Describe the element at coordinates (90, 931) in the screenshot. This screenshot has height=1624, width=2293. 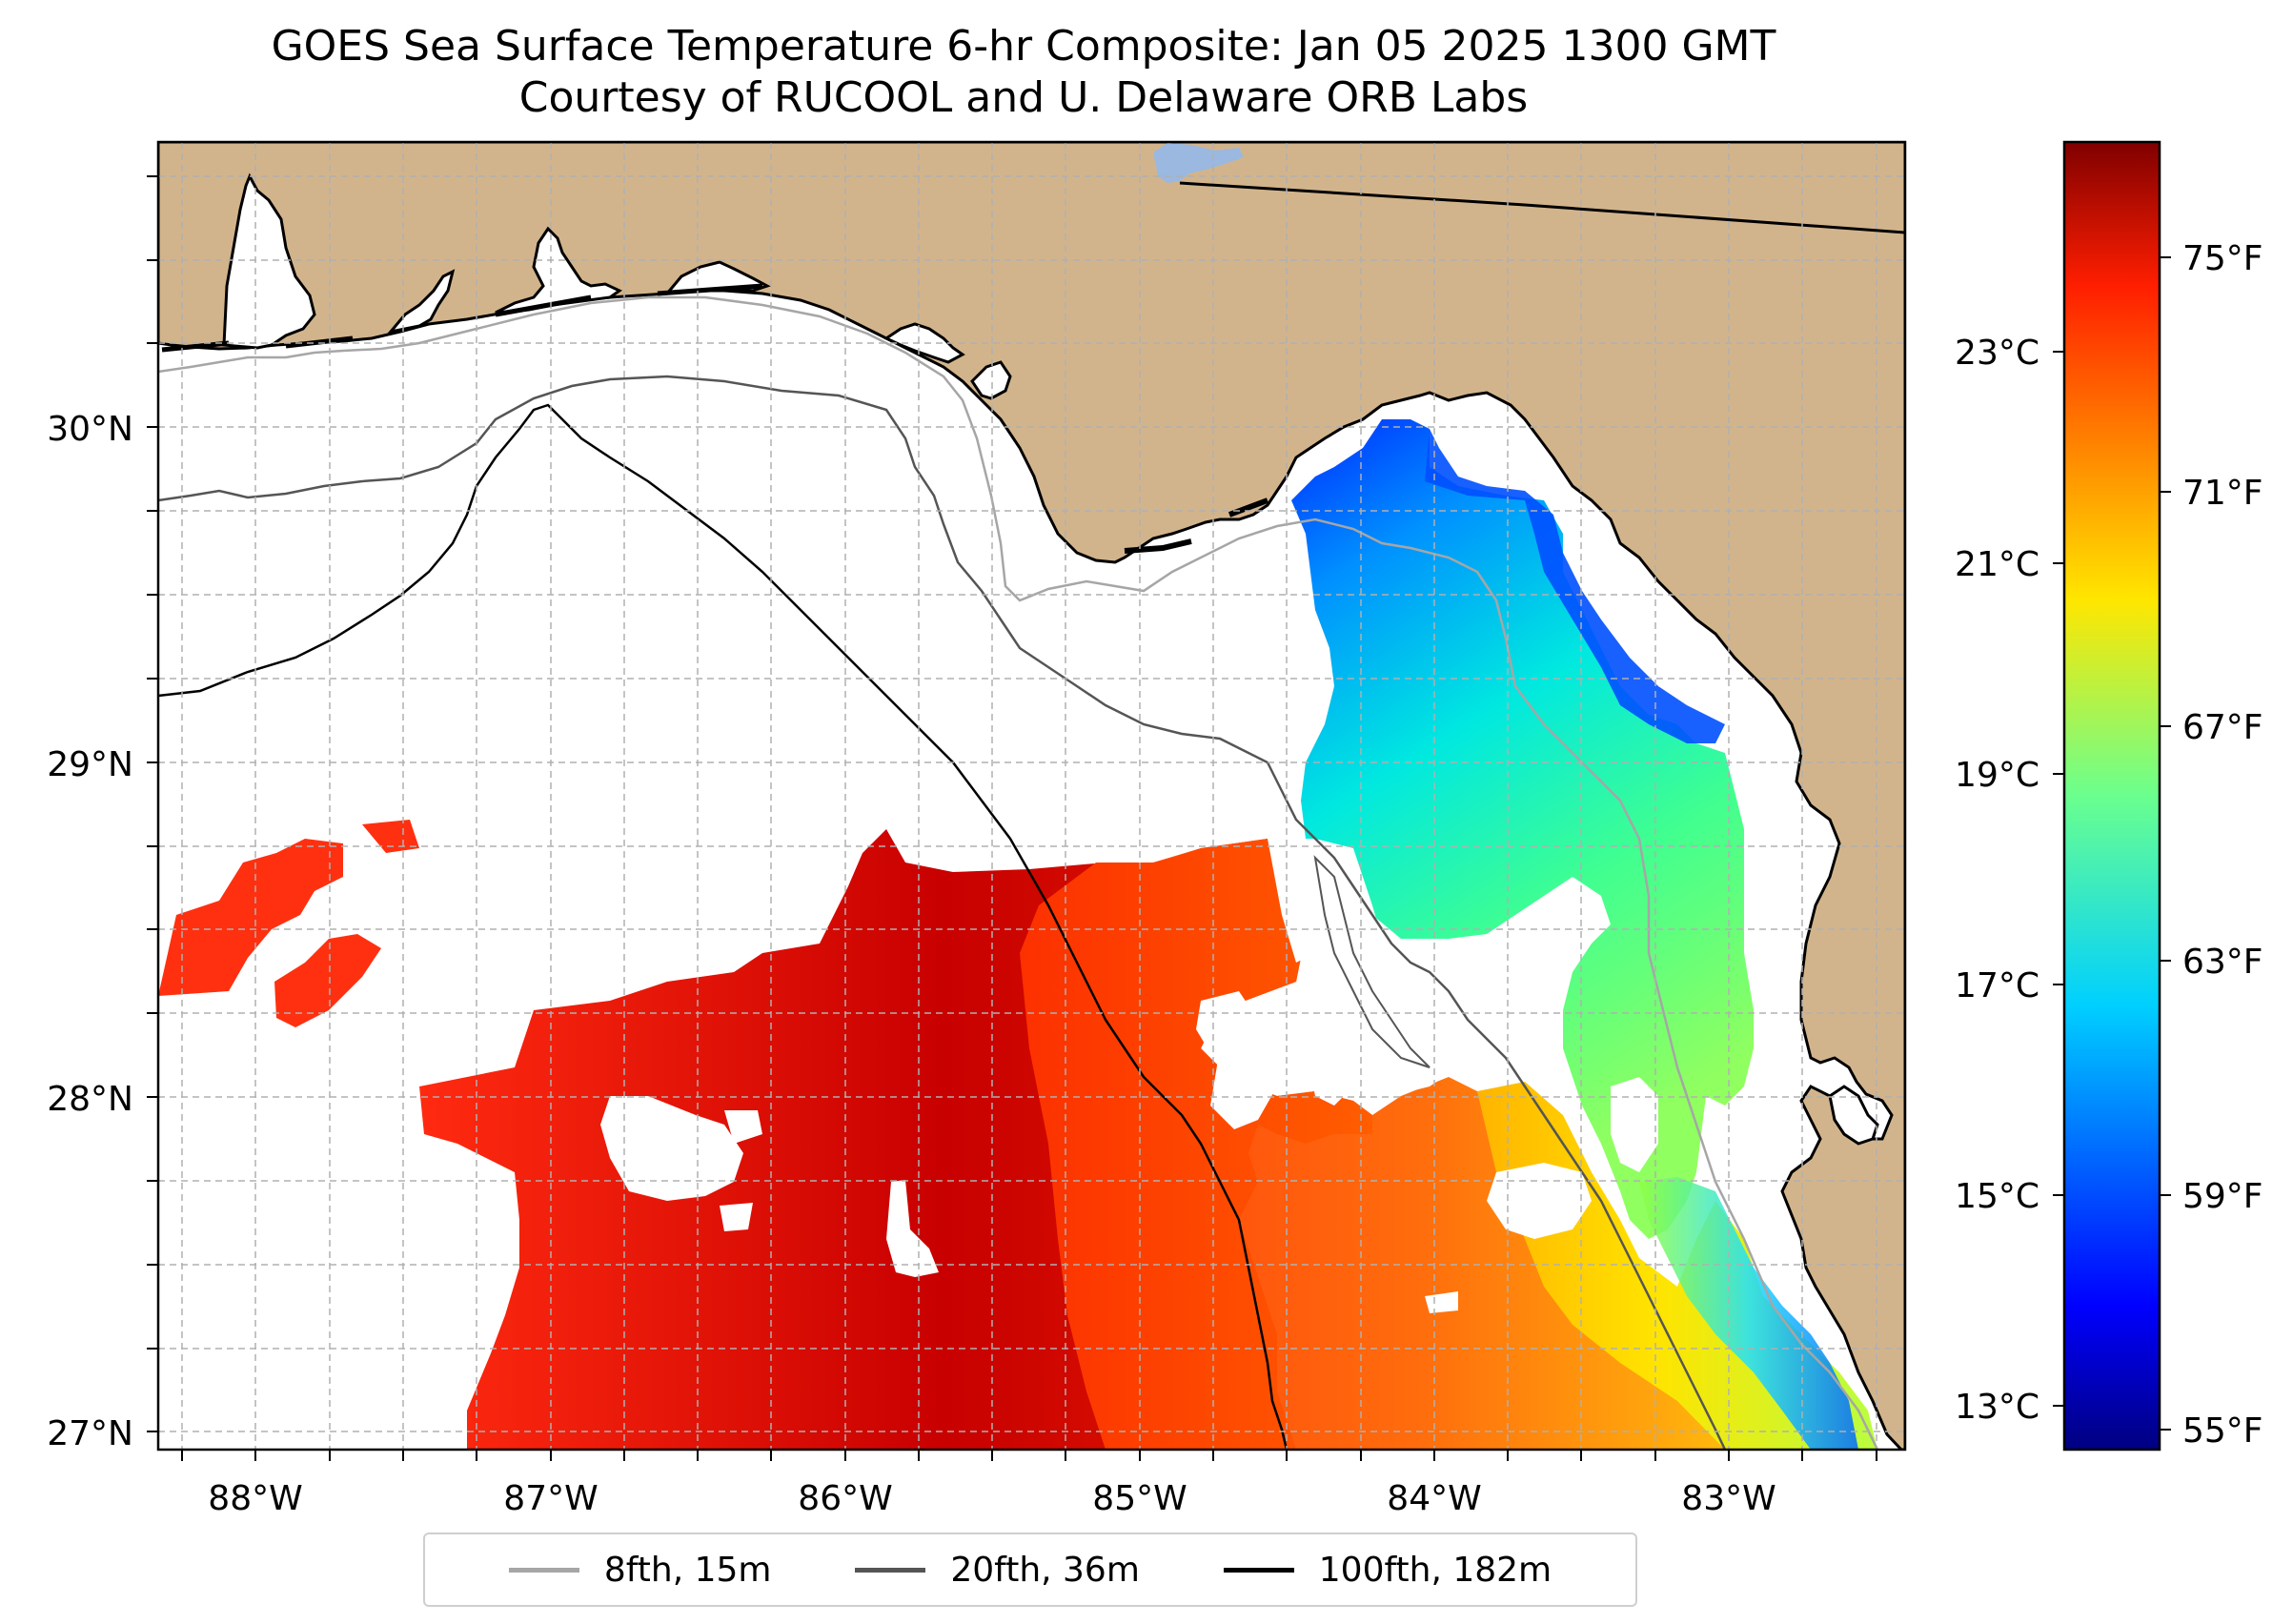
I see `y-tick-labels: 30°N 29°N 28°N 27°N` at that location.